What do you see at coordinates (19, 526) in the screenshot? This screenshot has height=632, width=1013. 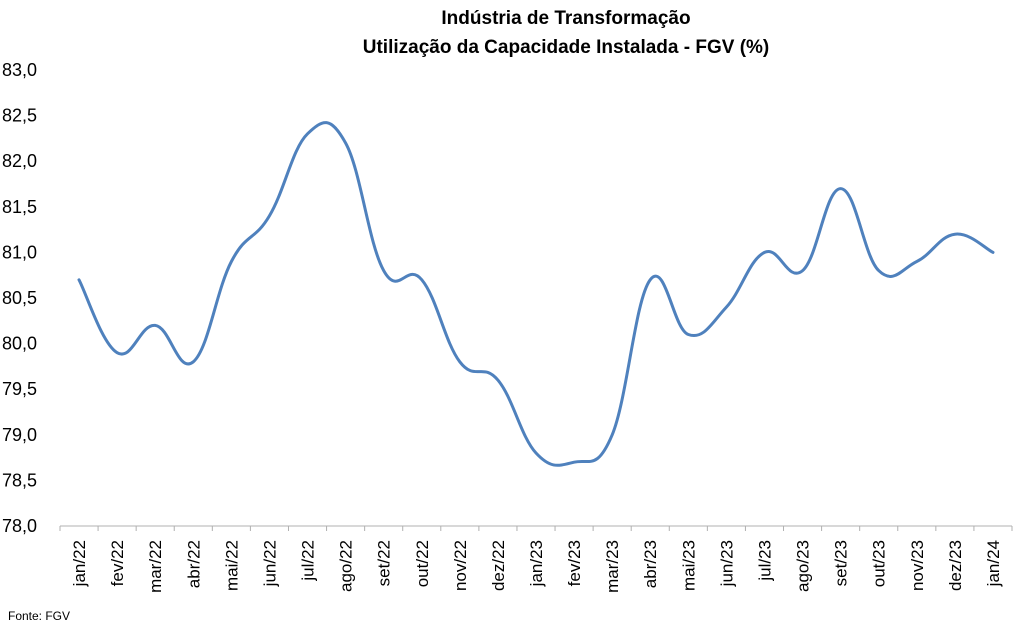 I see `y-tick-label: 78,0` at bounding box center [19, 526].